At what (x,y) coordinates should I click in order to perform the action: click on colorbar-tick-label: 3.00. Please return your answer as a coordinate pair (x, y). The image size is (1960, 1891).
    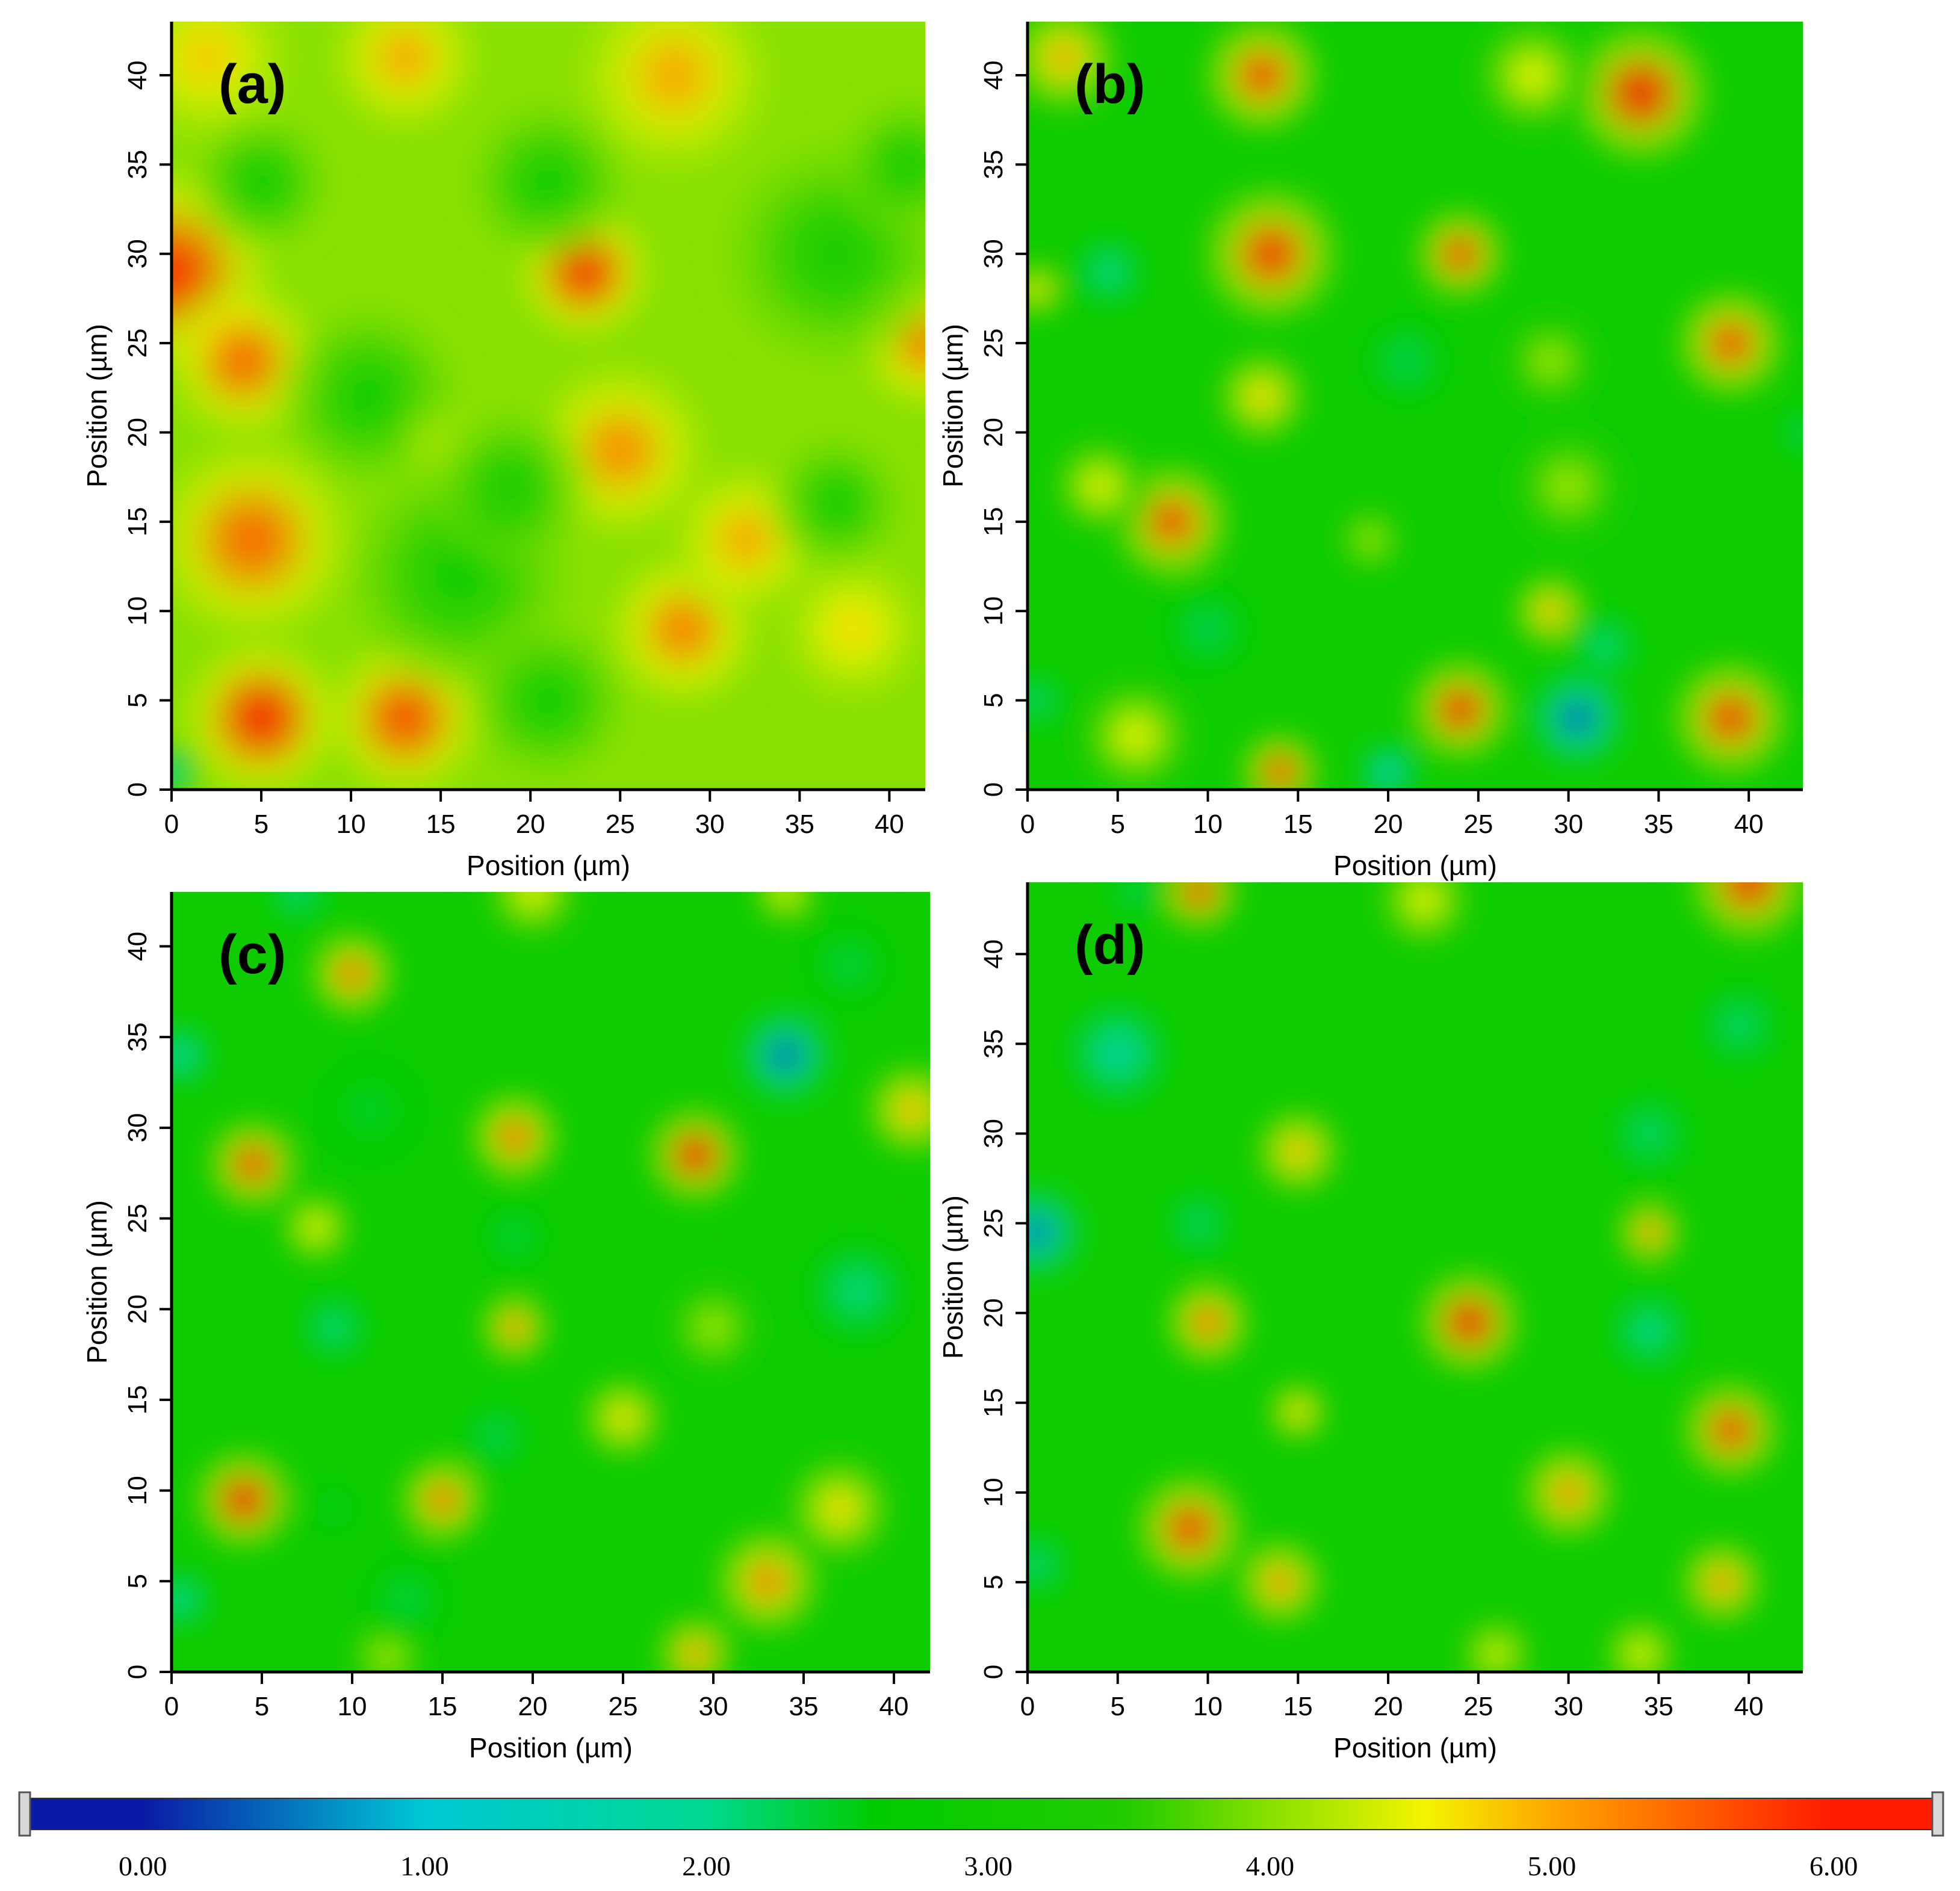
    Looking at the image, I should click on (988, 1866).